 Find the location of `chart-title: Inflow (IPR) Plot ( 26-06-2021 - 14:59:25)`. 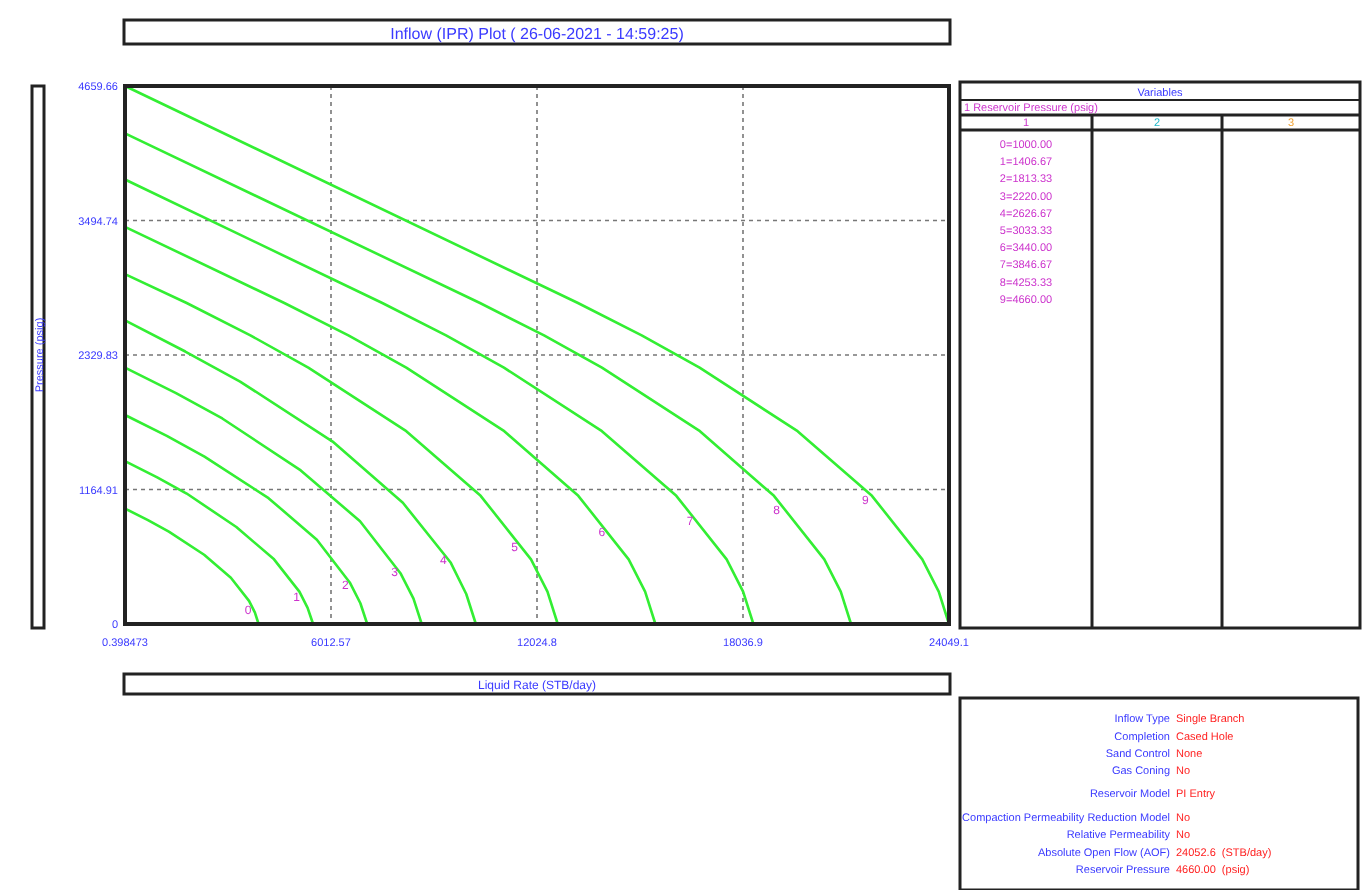

chart-title: Inflow (IPR) Plot ( 26-06-2021 - 14:59:25) is located at coordinates (537, 34).